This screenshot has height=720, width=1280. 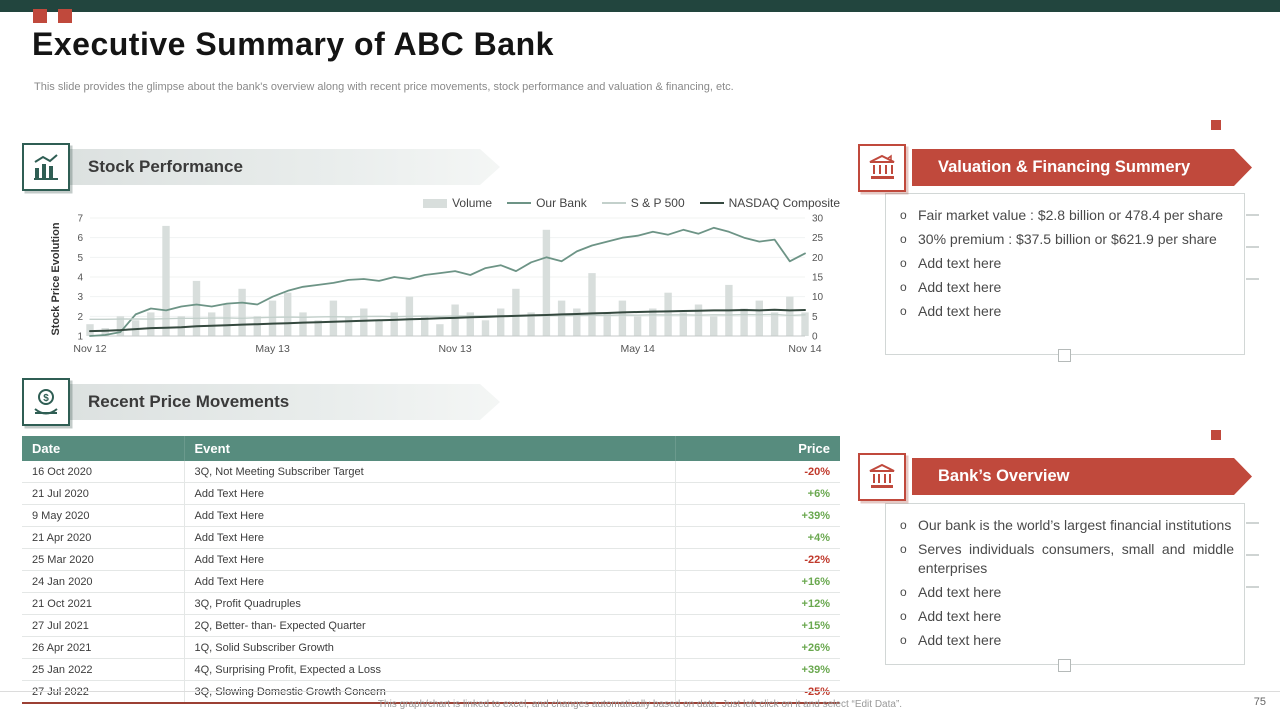 I want to click on cell-price: +16%, so click(x=757, y=581).